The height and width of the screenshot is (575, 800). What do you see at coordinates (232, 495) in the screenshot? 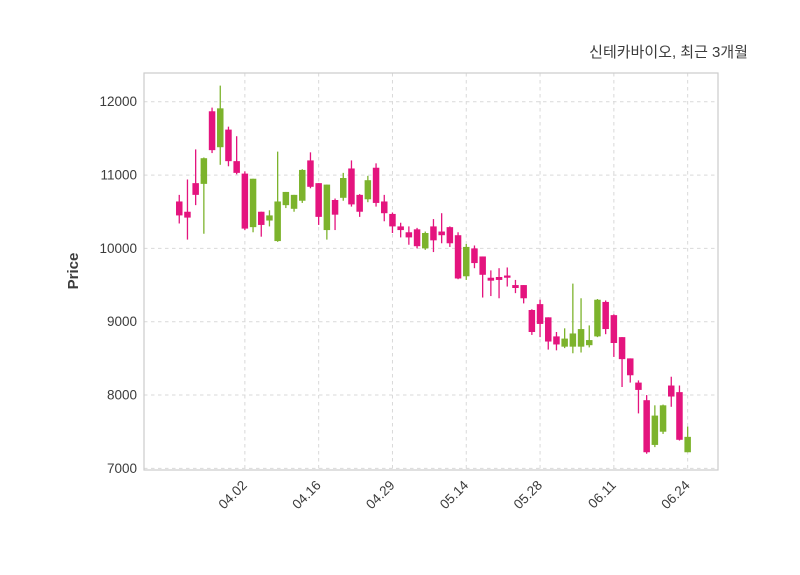
I see `x-tick-label: 04.02` at bounding box center [232, 495].